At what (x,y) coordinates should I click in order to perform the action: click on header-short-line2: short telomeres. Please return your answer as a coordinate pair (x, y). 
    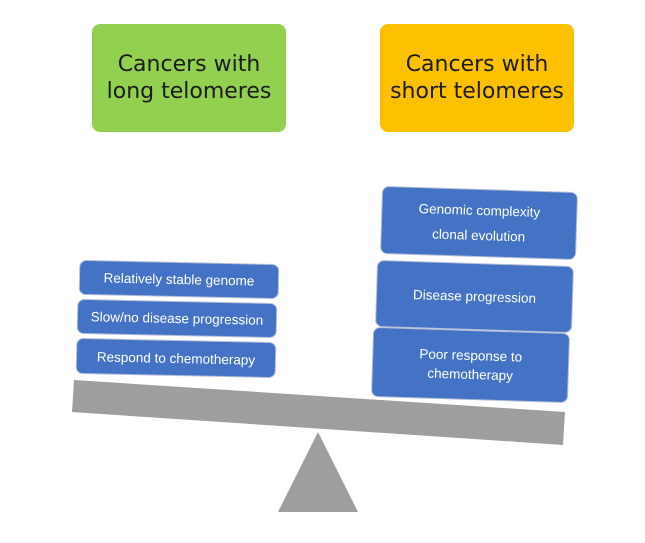
    Looking at the image, I should click on (477, 91).